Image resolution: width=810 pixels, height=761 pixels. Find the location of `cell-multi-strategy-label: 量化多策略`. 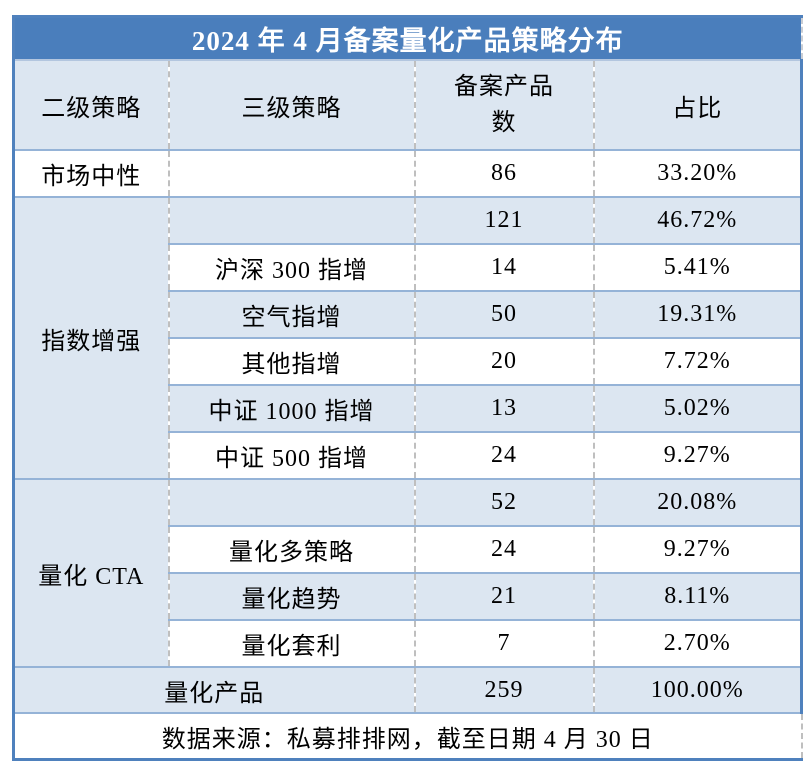

cell-multi-strategy-label: 量化多策略 is located at coordinates (291, 550).